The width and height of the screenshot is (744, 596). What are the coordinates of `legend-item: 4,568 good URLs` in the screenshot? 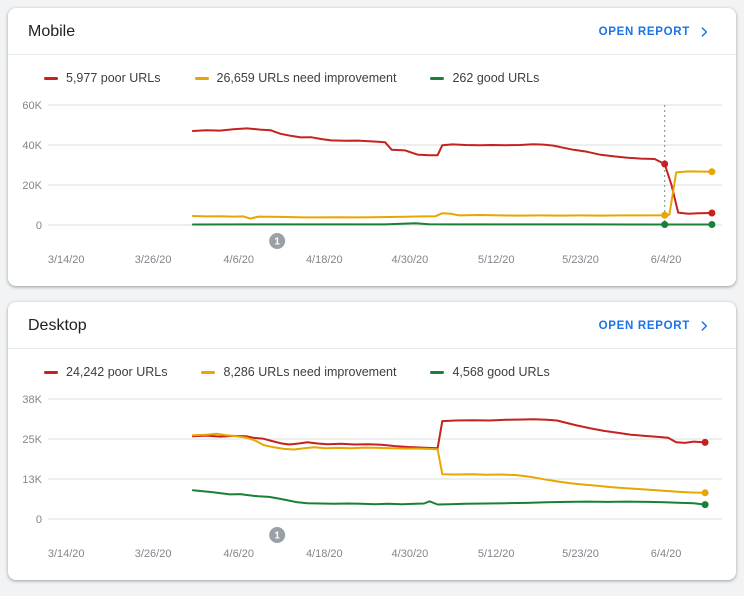 It's located at (490, 372).